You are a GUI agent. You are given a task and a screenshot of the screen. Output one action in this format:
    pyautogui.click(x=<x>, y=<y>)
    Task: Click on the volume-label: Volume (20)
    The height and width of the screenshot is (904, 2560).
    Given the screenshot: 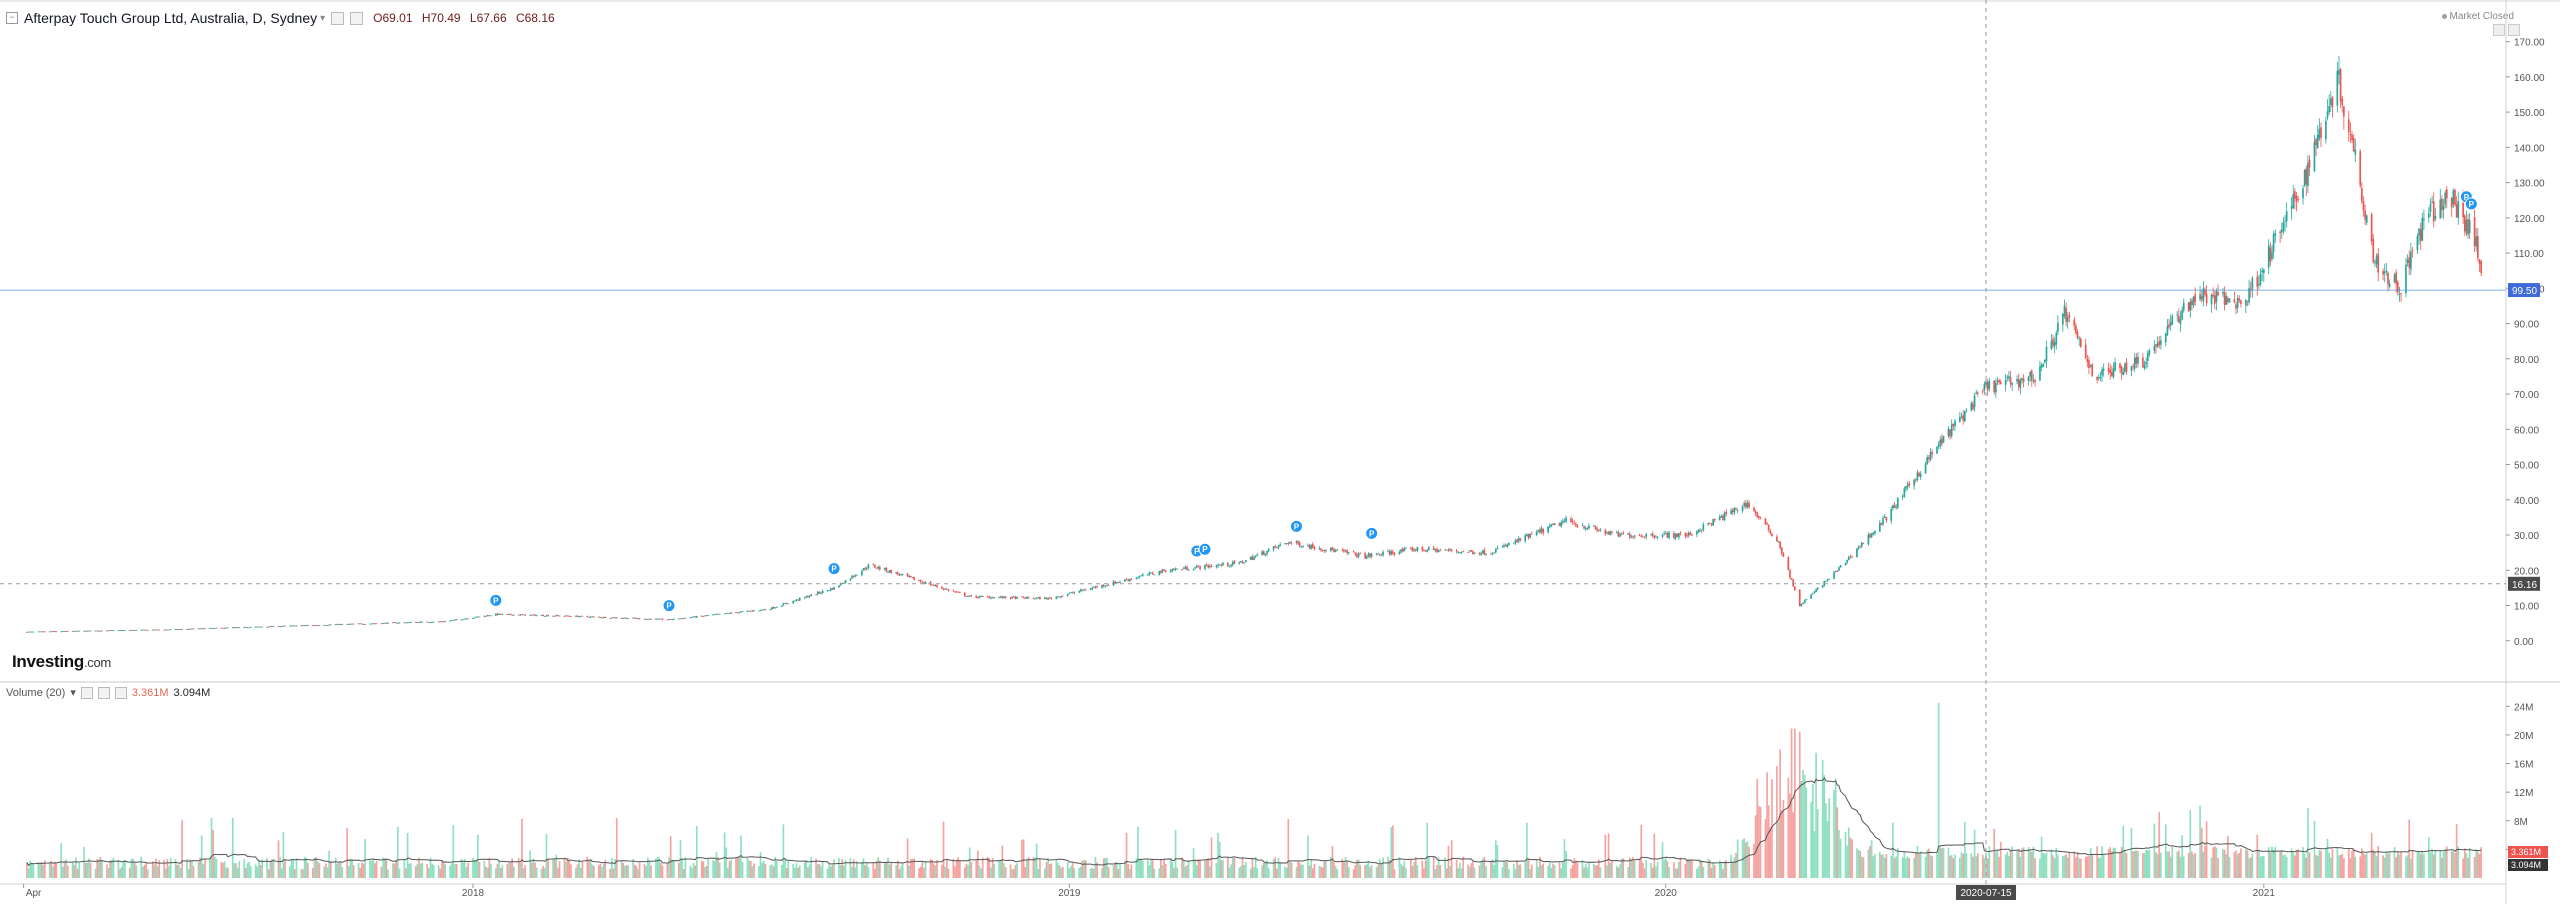 What is the action you would take?
    pyautogui.click(x=36, y=692)
    